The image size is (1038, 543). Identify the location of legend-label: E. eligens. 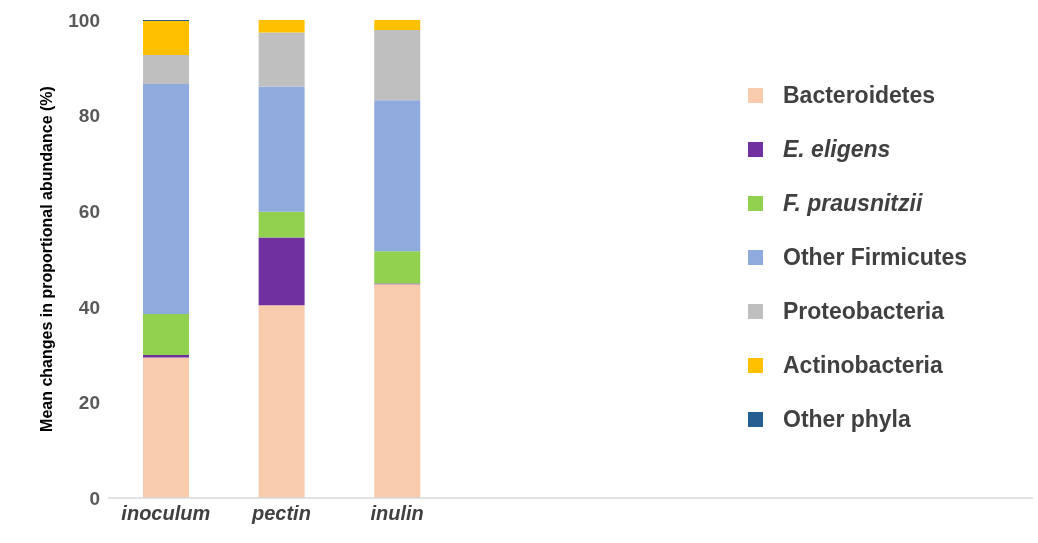
(837, 149).